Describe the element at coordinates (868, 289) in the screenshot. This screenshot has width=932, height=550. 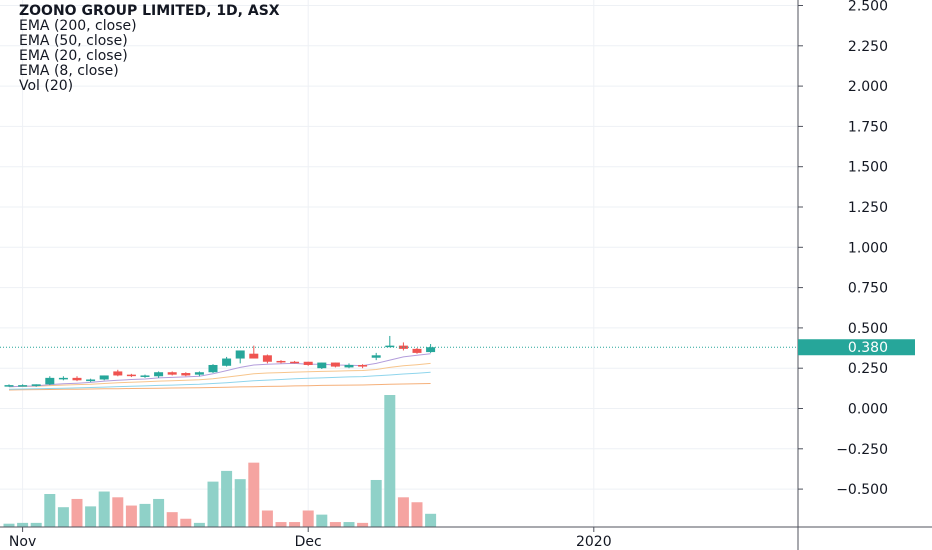
I see `price-tick-label: 0.750` at that location.